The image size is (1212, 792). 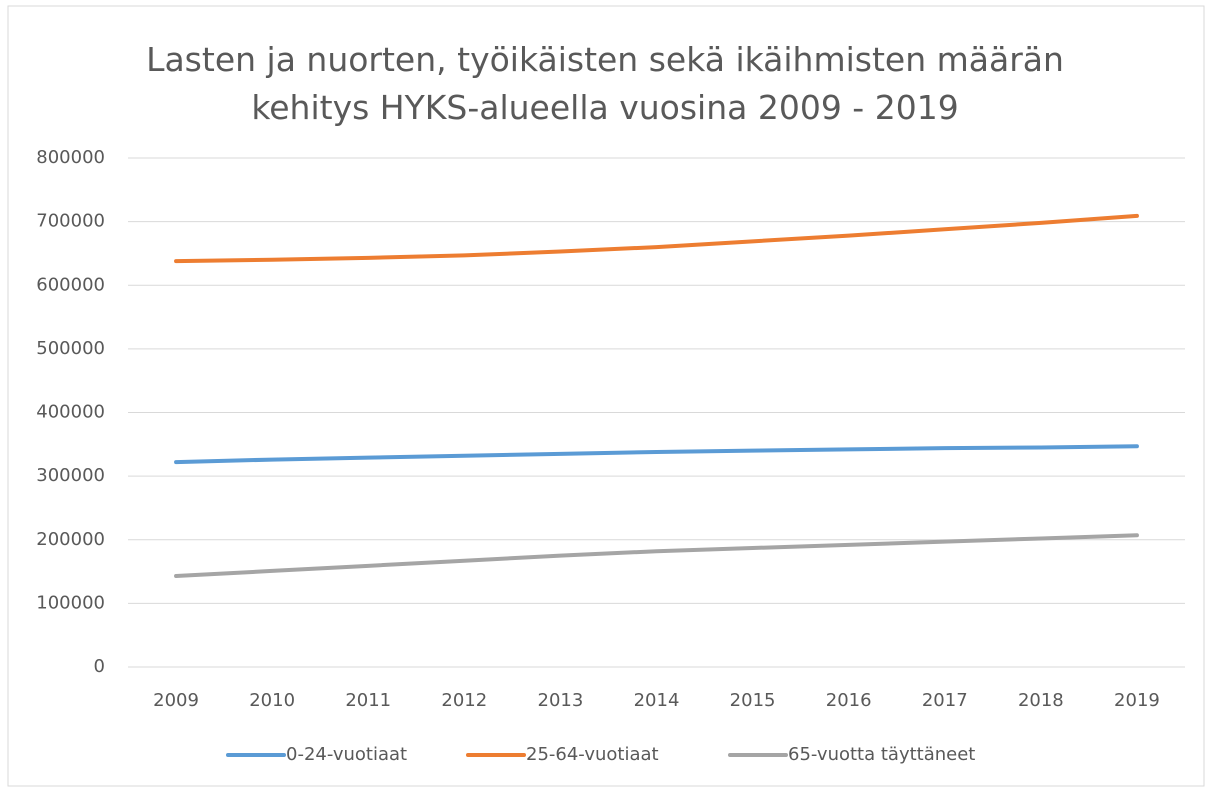 I want to click on x-tick-label: 2009, so click(x=176, y=700).